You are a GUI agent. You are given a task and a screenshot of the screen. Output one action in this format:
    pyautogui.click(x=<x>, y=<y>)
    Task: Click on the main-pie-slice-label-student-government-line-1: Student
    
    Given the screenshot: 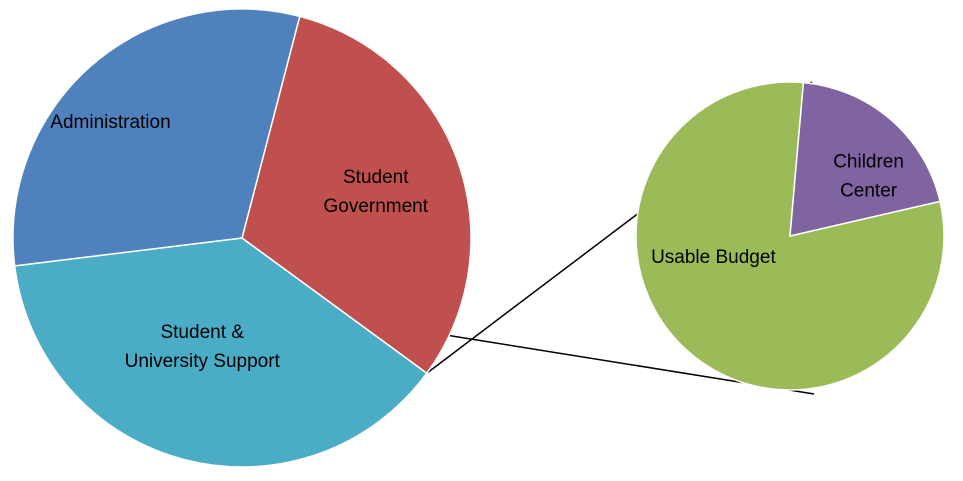 What is the action you would take?
    pyautogui.click(x=376, y=177)
    